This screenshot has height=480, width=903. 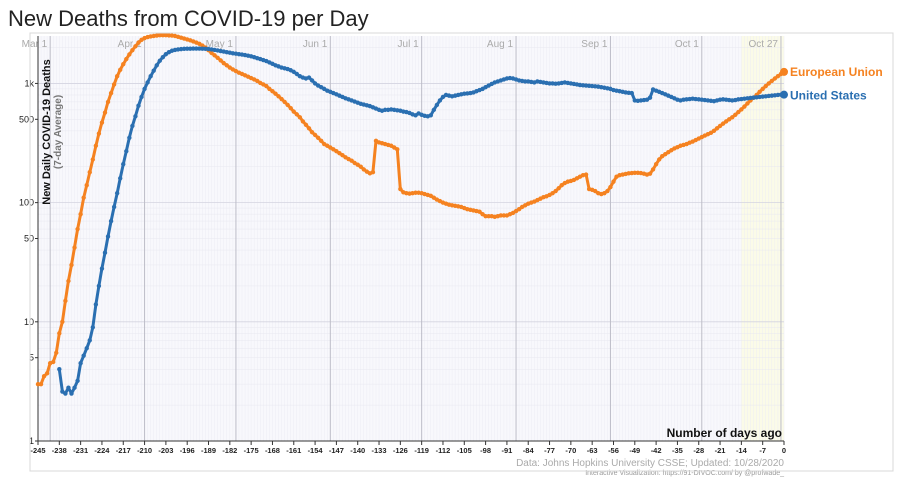 I want to click on x-tick-label: -49, so click(x=634, y=450).